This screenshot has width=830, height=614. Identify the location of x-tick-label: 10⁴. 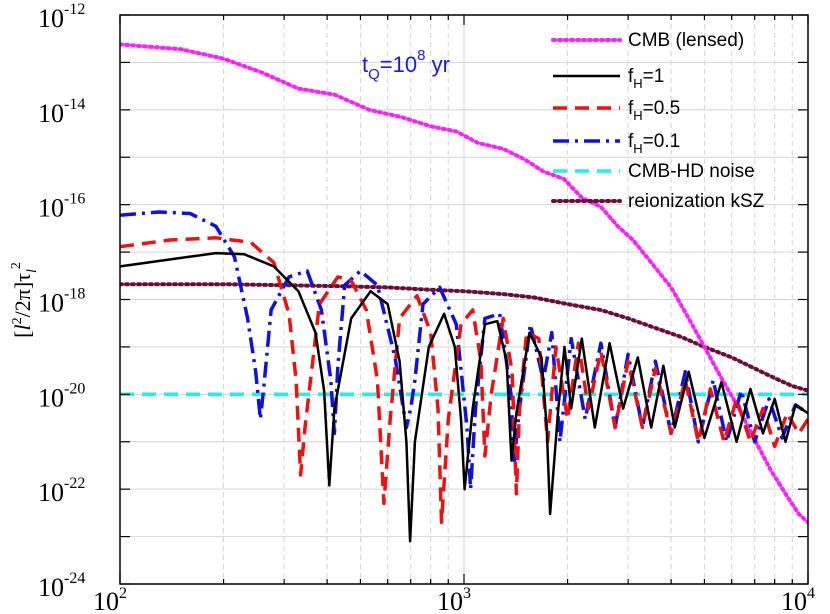
(798, 599).